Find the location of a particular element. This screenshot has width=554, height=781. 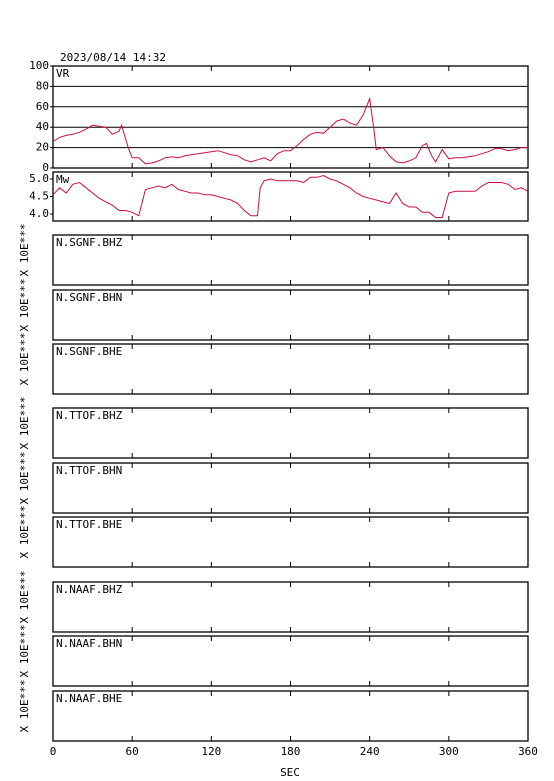

panel-label: N.TTOF.BHN is located at coordinates (89, 470).